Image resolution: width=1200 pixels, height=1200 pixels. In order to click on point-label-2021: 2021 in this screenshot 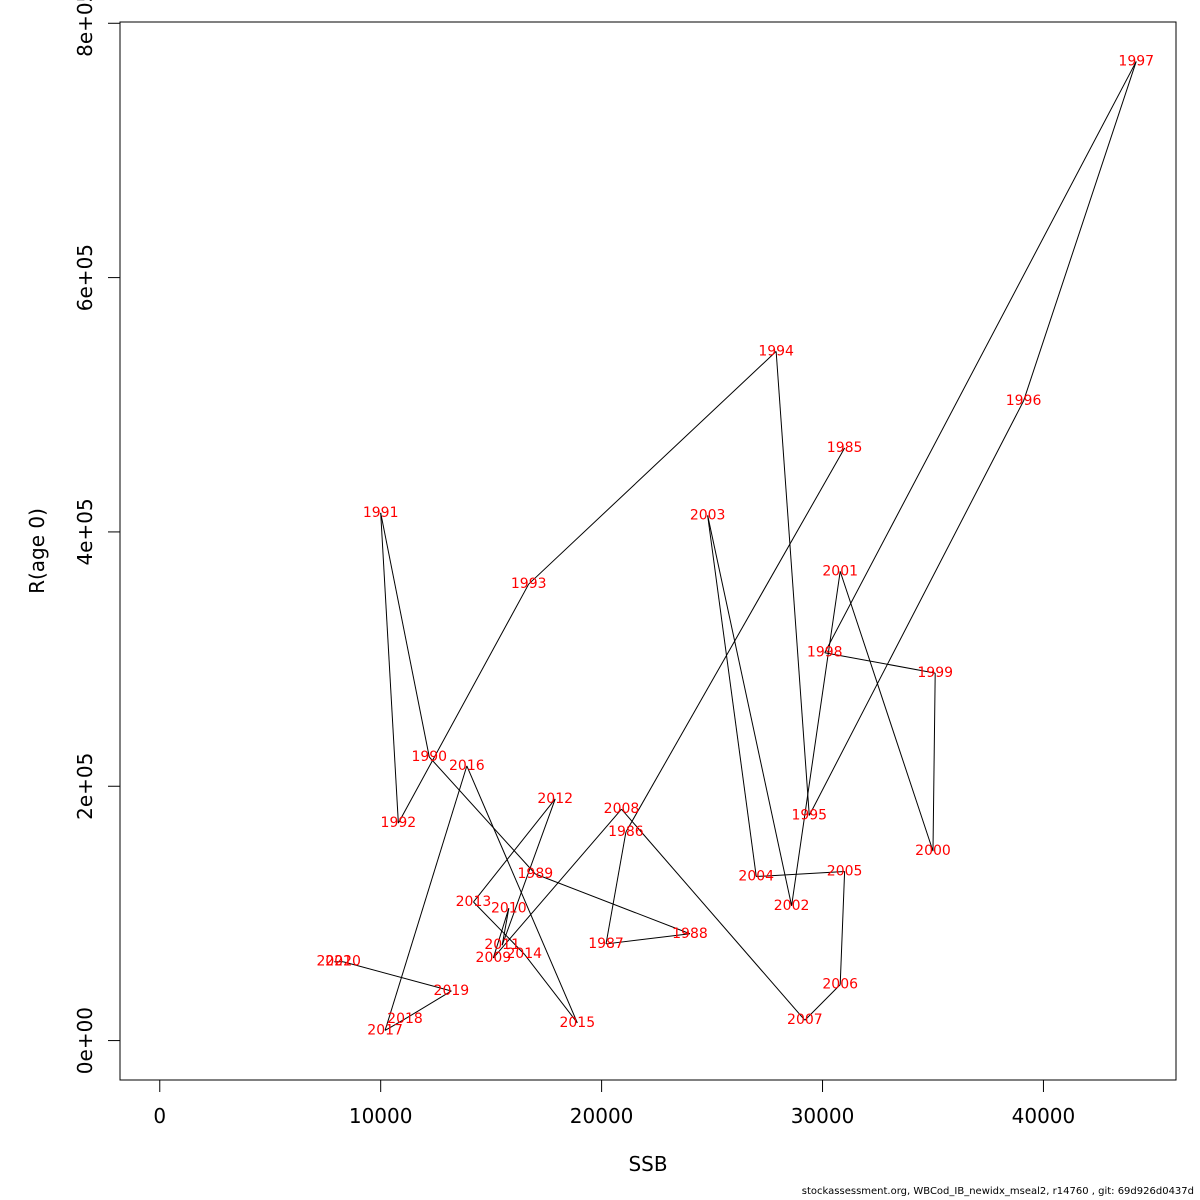, I will do `click(334, 962)`.